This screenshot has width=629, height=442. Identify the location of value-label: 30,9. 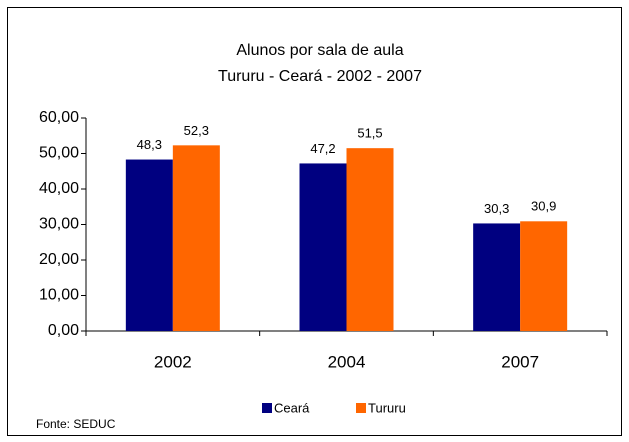
(543, 206).